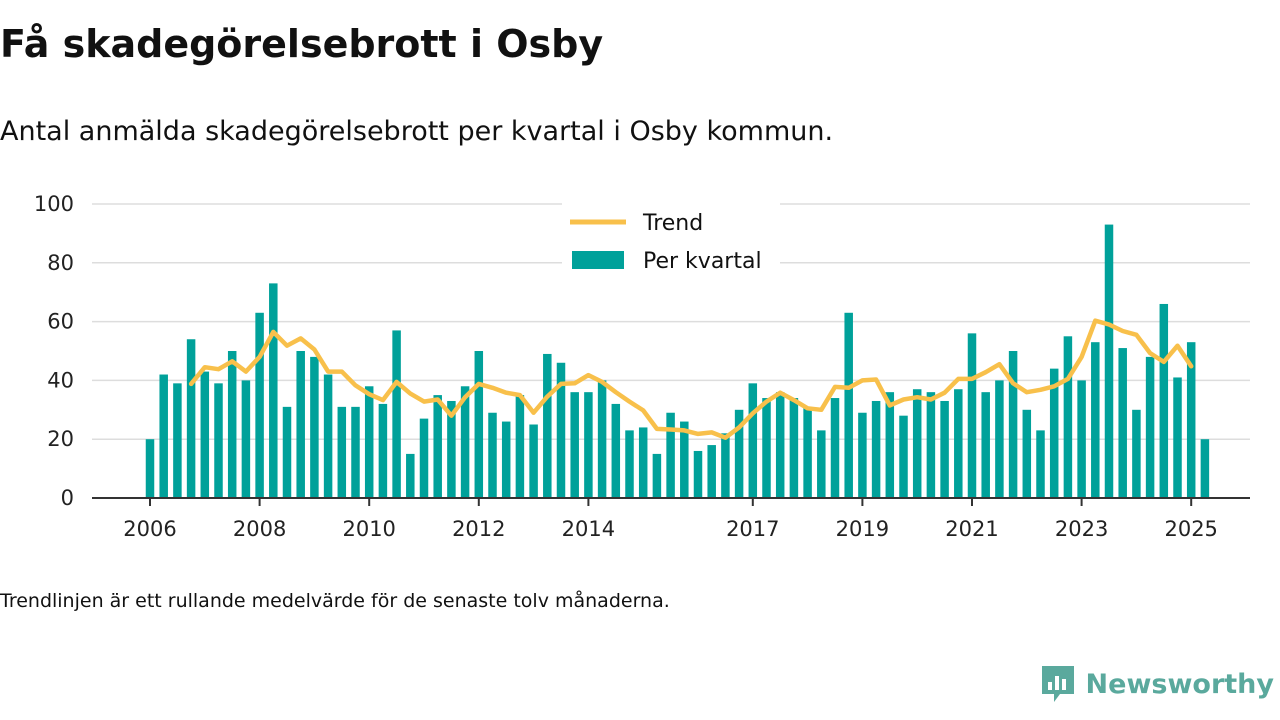 The height and width of the screenshot is (720, 1280). Describe the element at coordinates (54, 204) in the screenshot. I see `y-tick-label: 100` at that location.